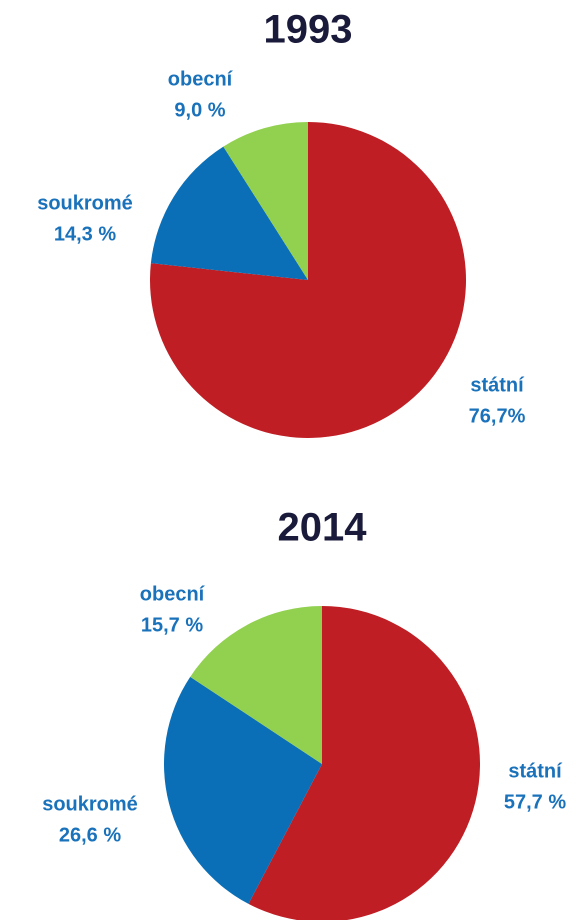 The width and height of the screenshot is (581, 920). I want to click on slice-value: 15,7 %, so click(172, 625).